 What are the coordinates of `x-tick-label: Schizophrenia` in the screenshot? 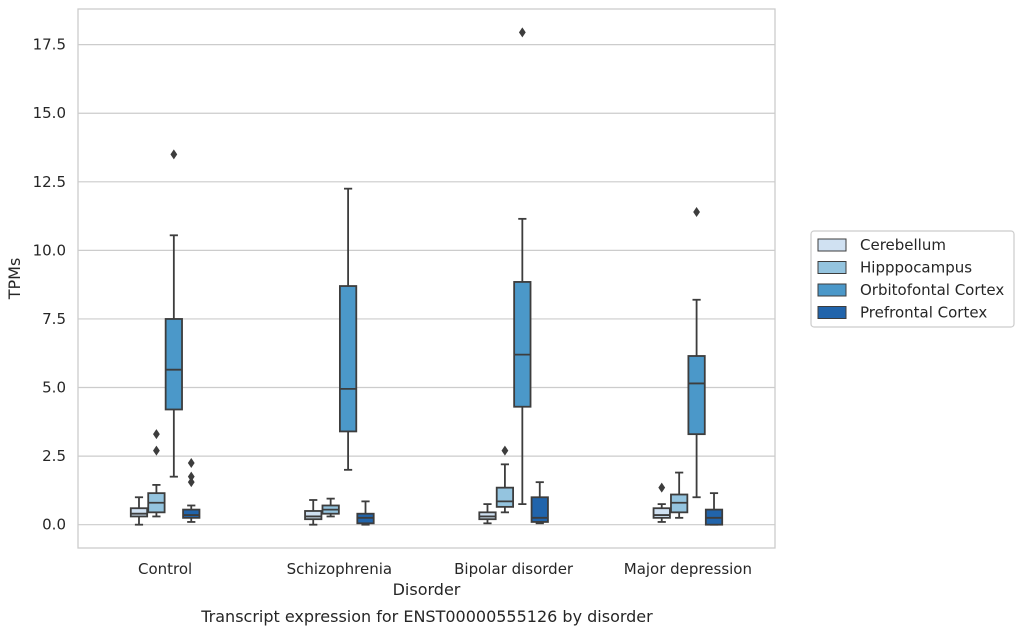 It's located at (339, 569).